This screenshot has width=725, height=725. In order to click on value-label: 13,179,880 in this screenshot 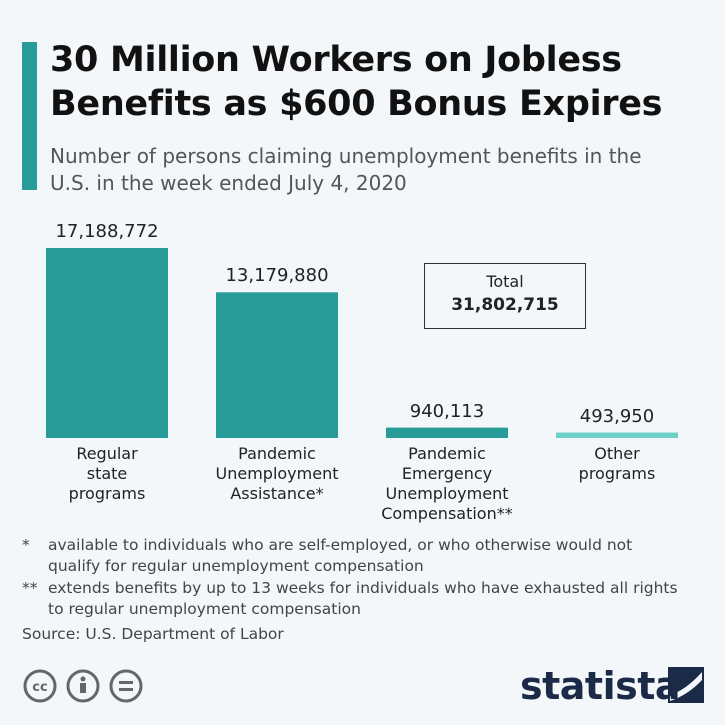, I will do `click(277, 276)`.